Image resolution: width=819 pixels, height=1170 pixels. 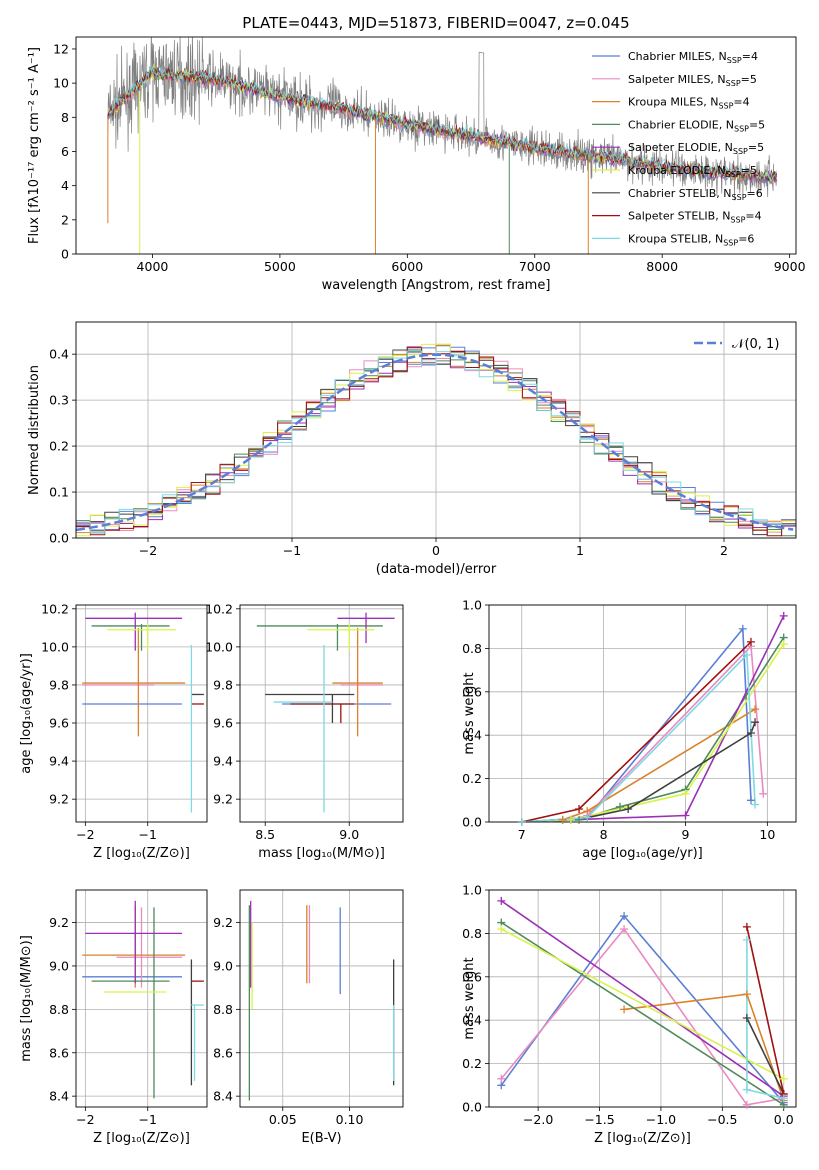 I want to click on y-tick-label: 0.1, so click(x=59, y=492).